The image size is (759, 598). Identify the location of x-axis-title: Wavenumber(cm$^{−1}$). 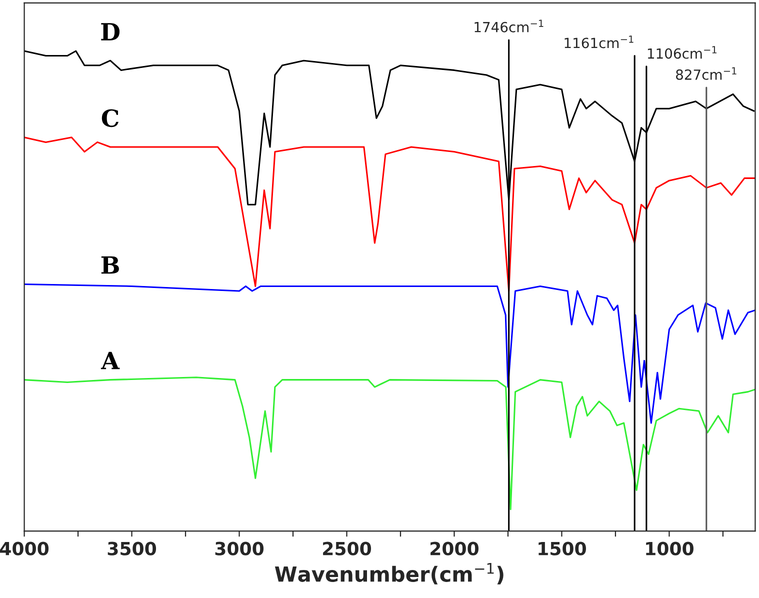
(389, 573).